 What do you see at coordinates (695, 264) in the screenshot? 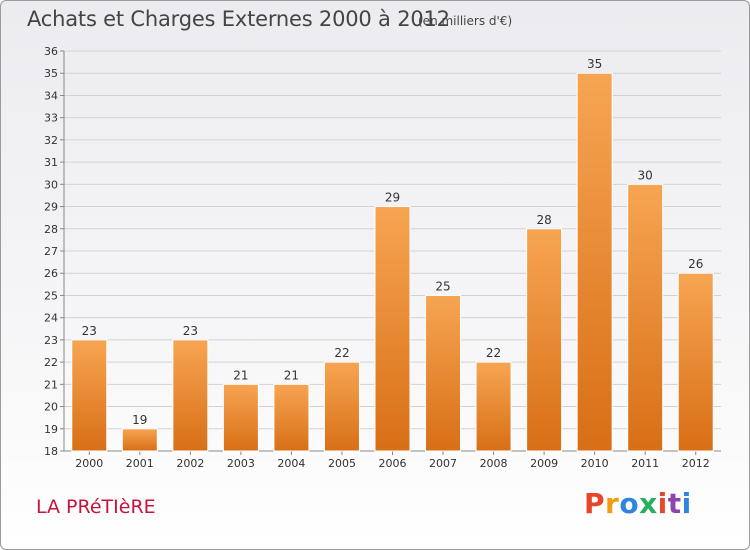
I see `data-label: 26` at bounding box center [695, 264].